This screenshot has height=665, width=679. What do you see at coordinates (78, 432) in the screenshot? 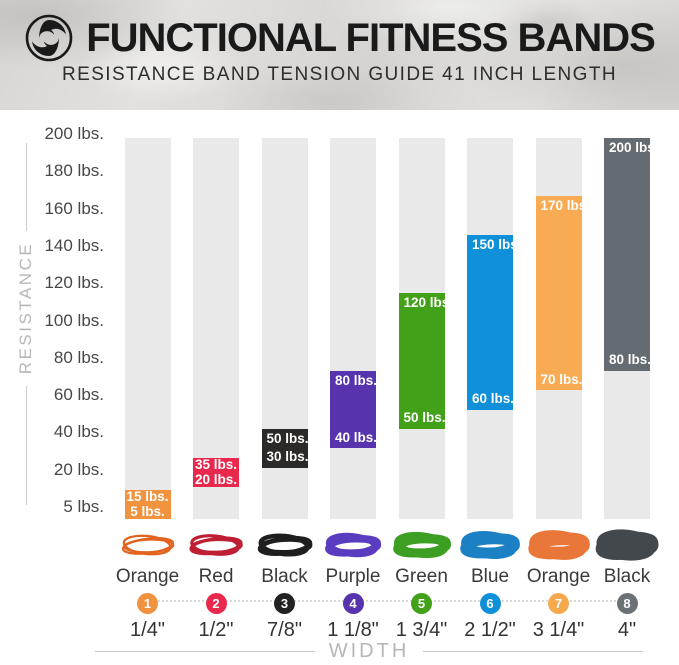
I see `y-axis-tick: 40 lbs.` at bounding box center [78, 432].